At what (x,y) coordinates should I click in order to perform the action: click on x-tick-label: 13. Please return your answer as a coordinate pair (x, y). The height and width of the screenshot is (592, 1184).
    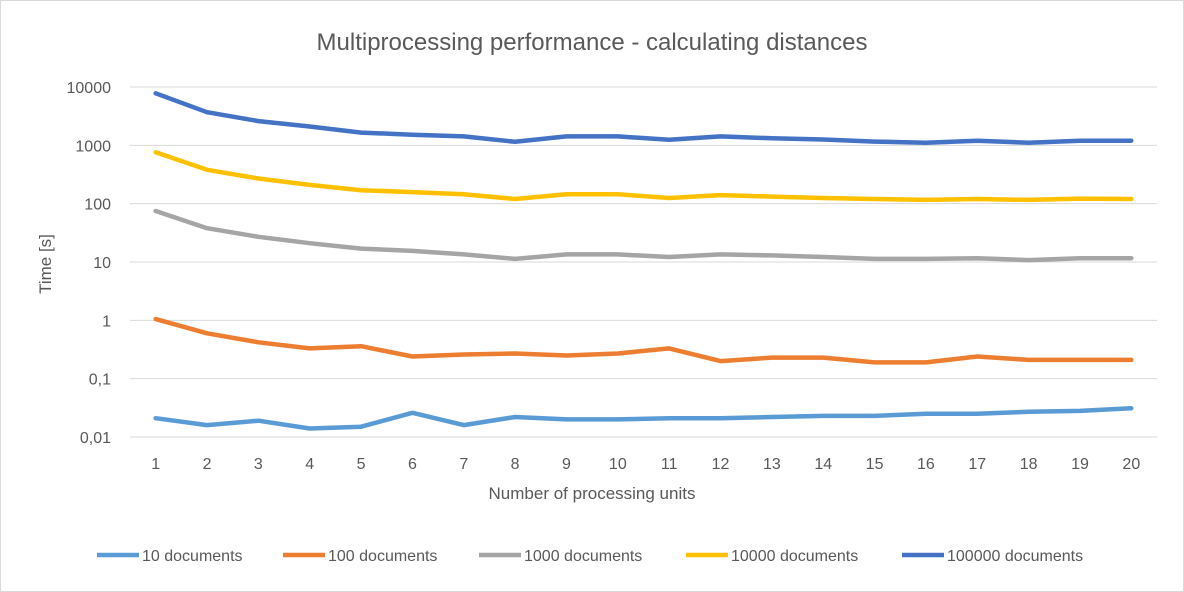
    Looking at the image, I should click on (772, 464).